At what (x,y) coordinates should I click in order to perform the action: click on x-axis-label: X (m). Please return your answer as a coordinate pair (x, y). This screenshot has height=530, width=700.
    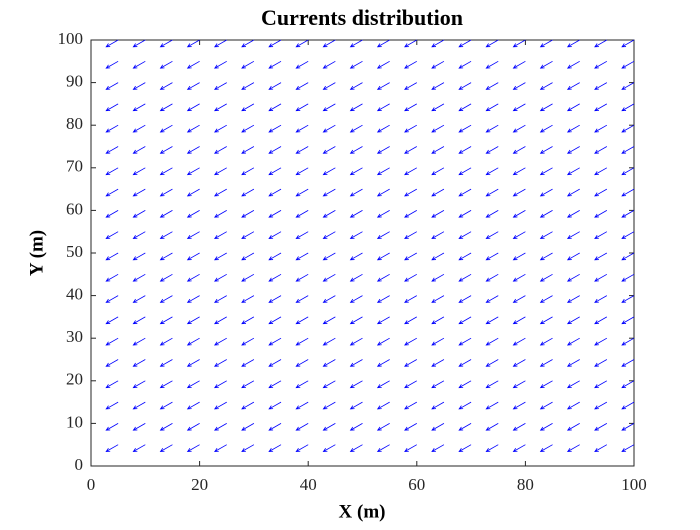
    Looking at the image, I should click on (362, 511).